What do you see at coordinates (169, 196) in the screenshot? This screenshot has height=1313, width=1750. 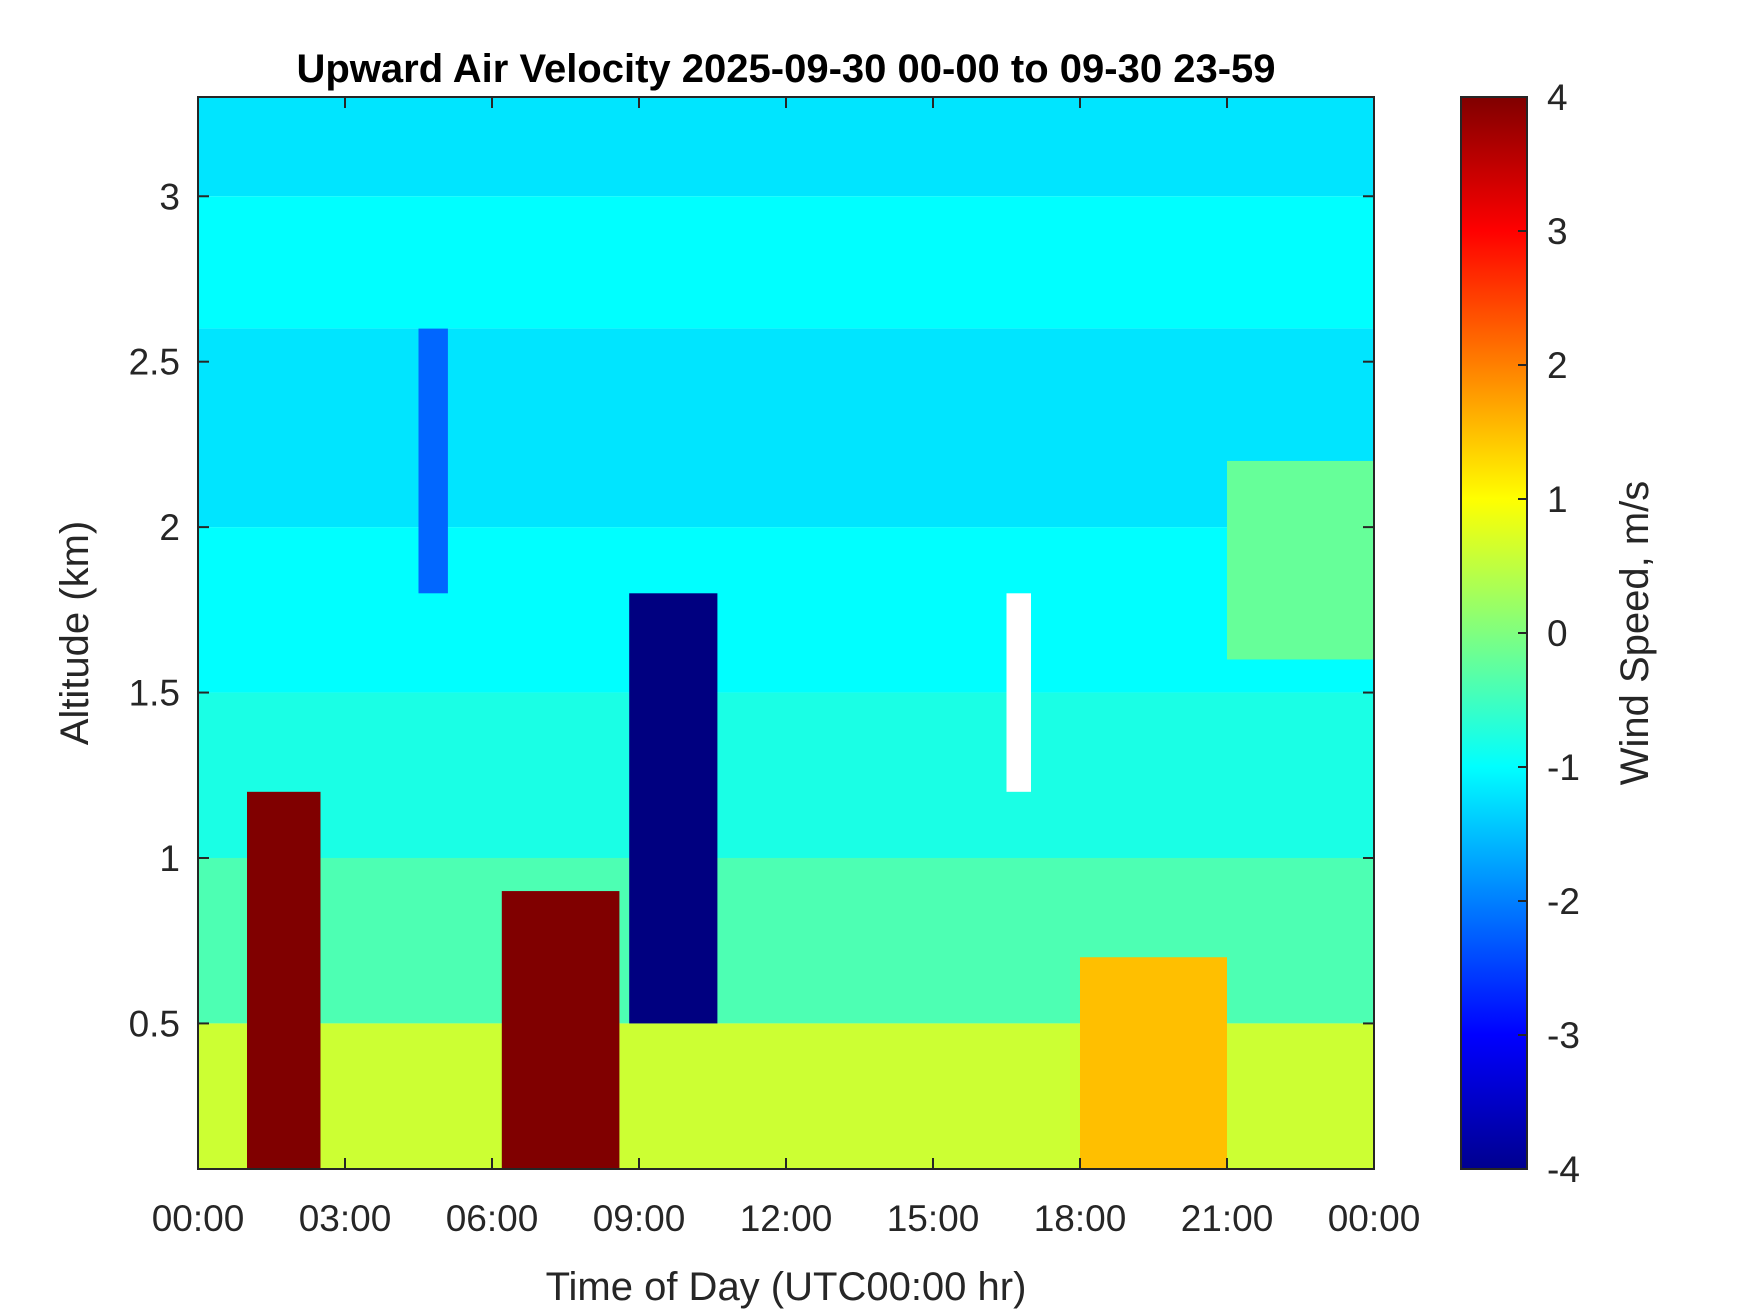 I see `y-tick-label-5: 3` at bounding box center [169, 196].